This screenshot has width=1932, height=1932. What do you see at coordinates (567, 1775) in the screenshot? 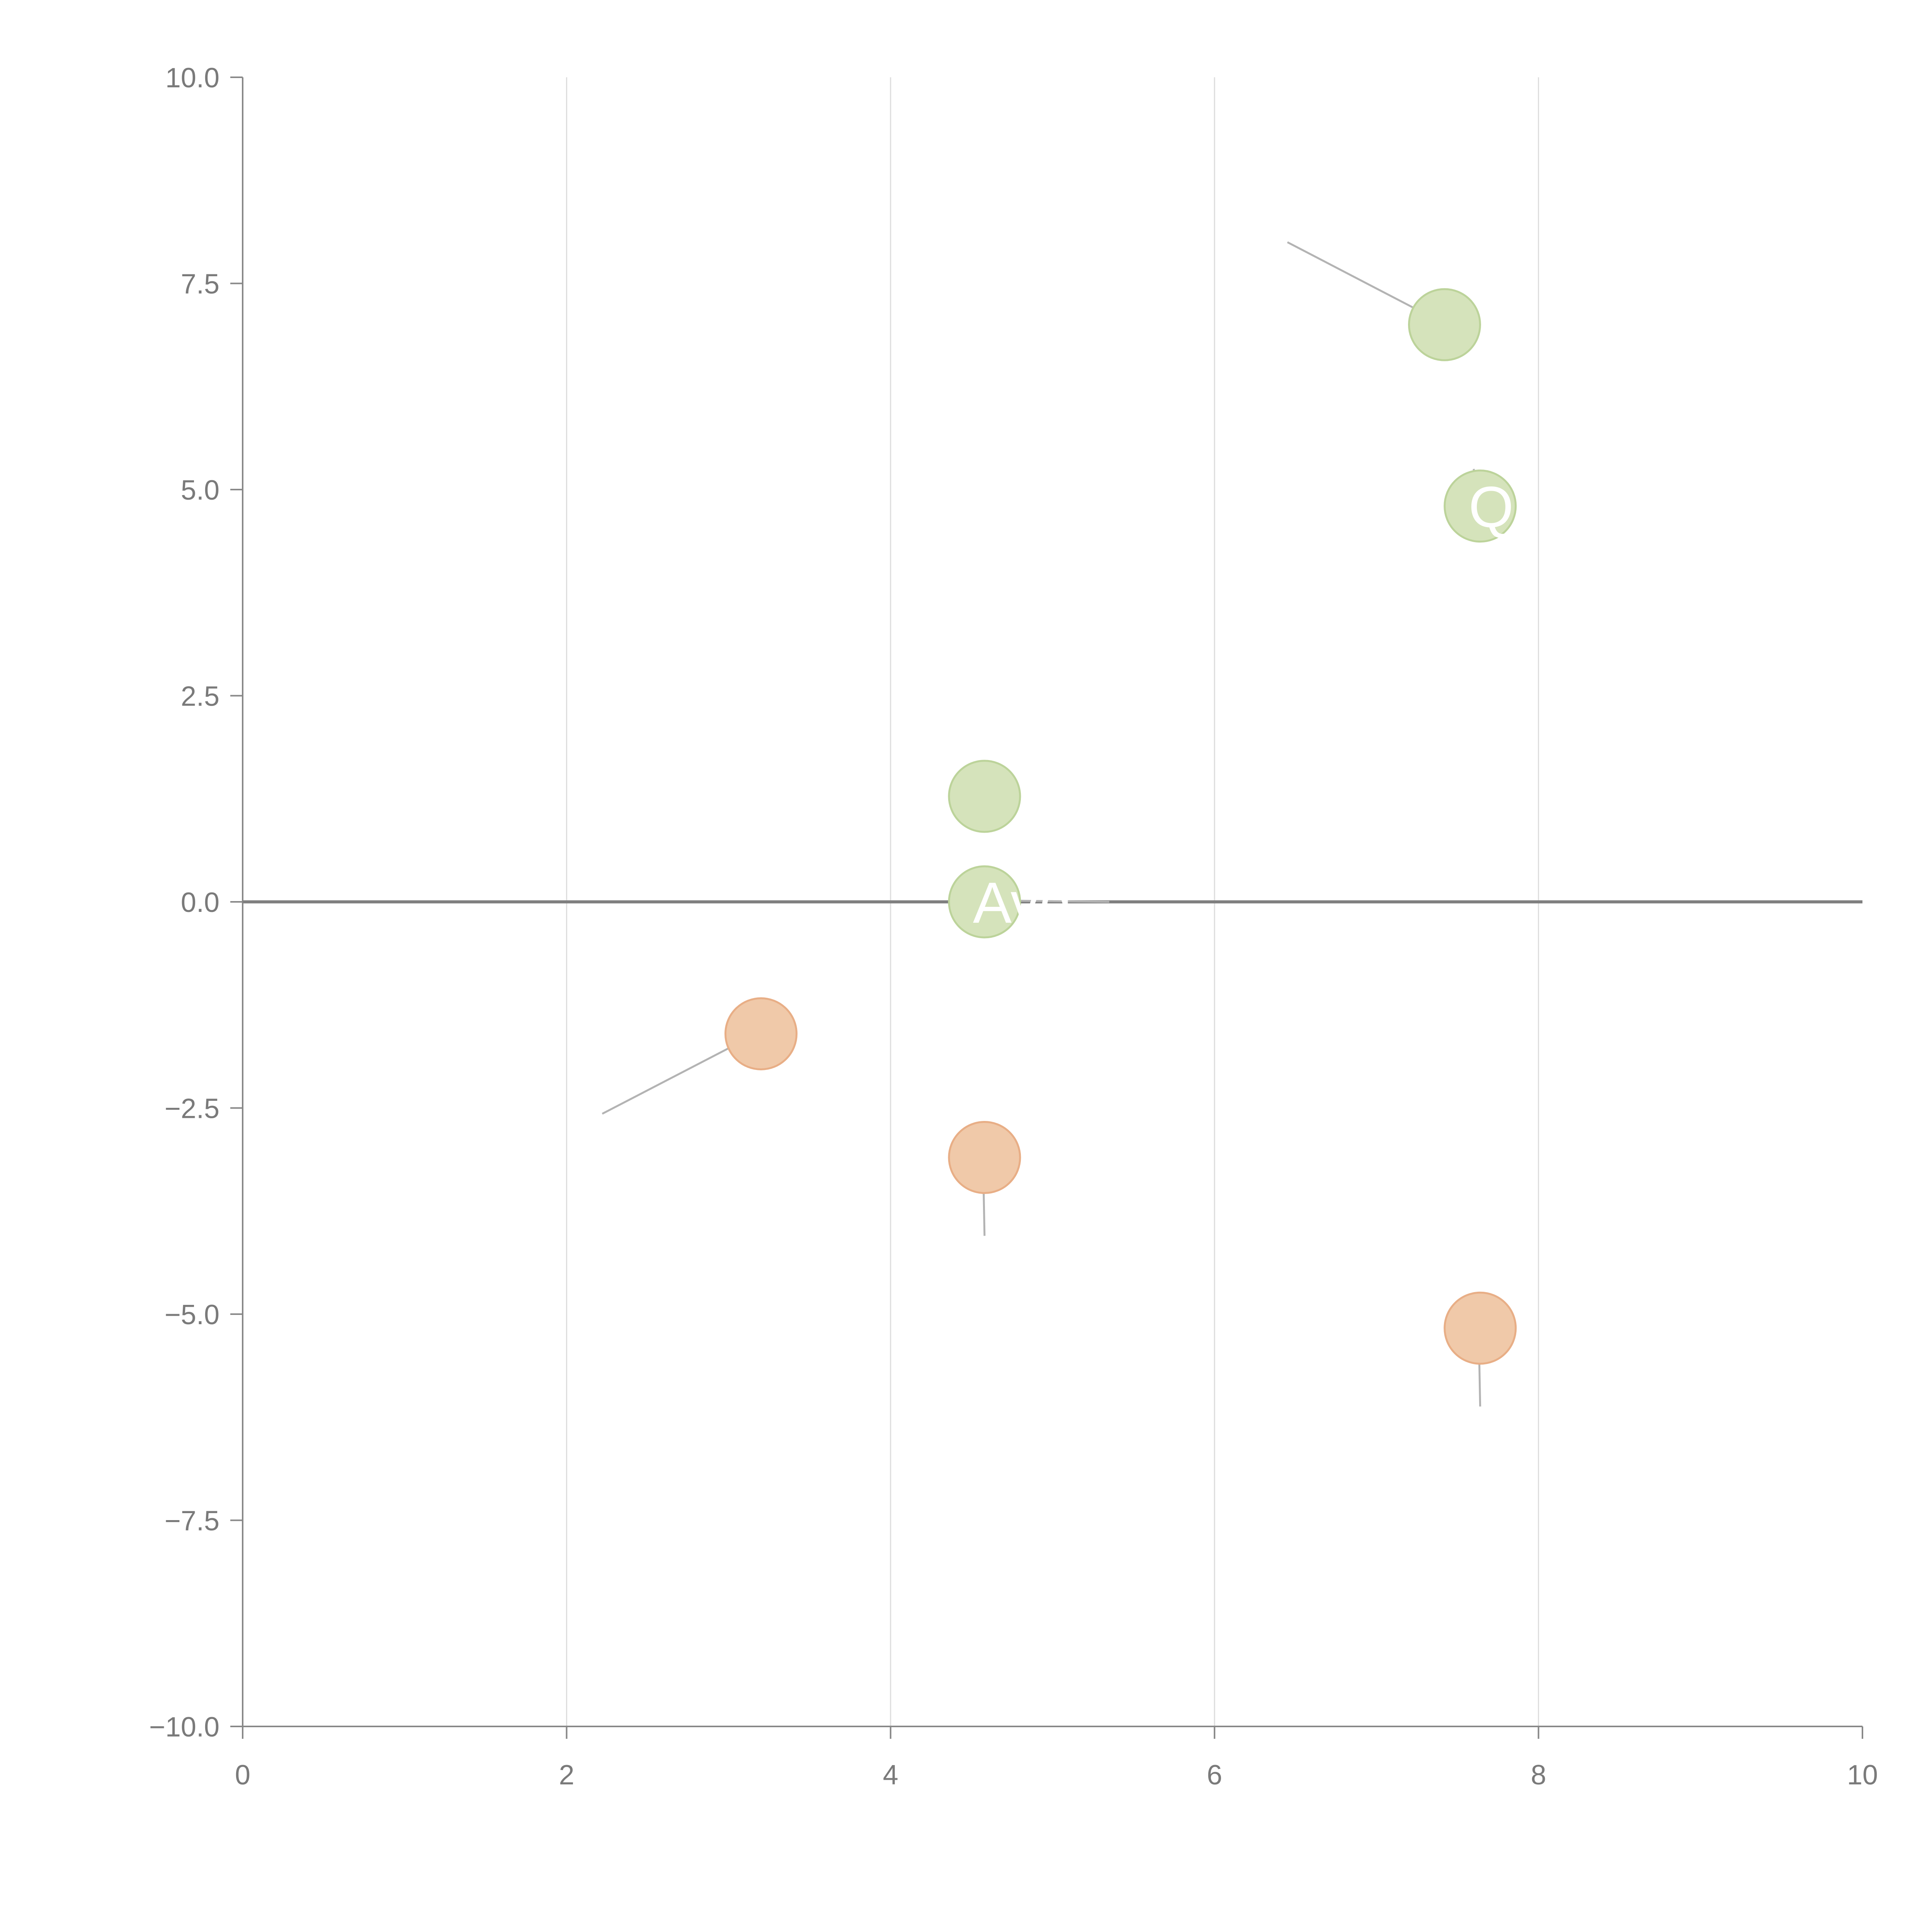
I see `x-tick-label: 2` at bounding box center [567, 1775].